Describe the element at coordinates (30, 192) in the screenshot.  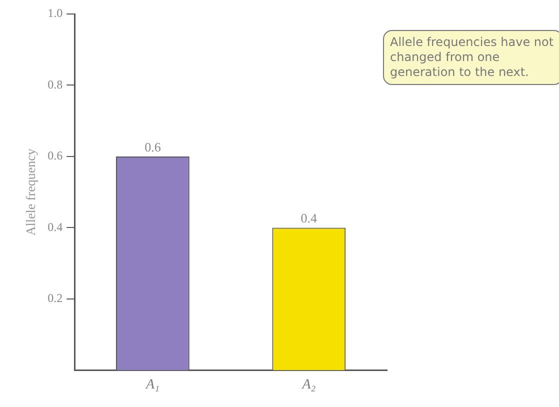
I see `y-axis-title: Allele frequency` at that location.